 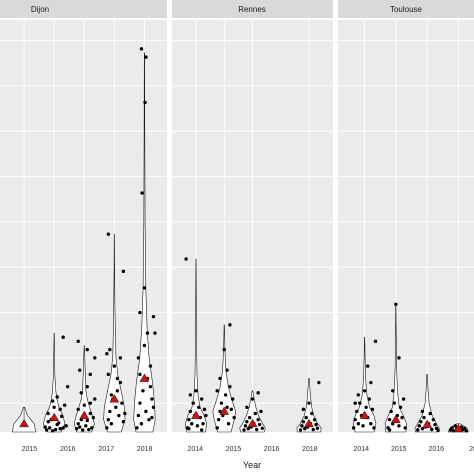 I want to click on x-tick-label: 2014, so click(x=362, y=449).